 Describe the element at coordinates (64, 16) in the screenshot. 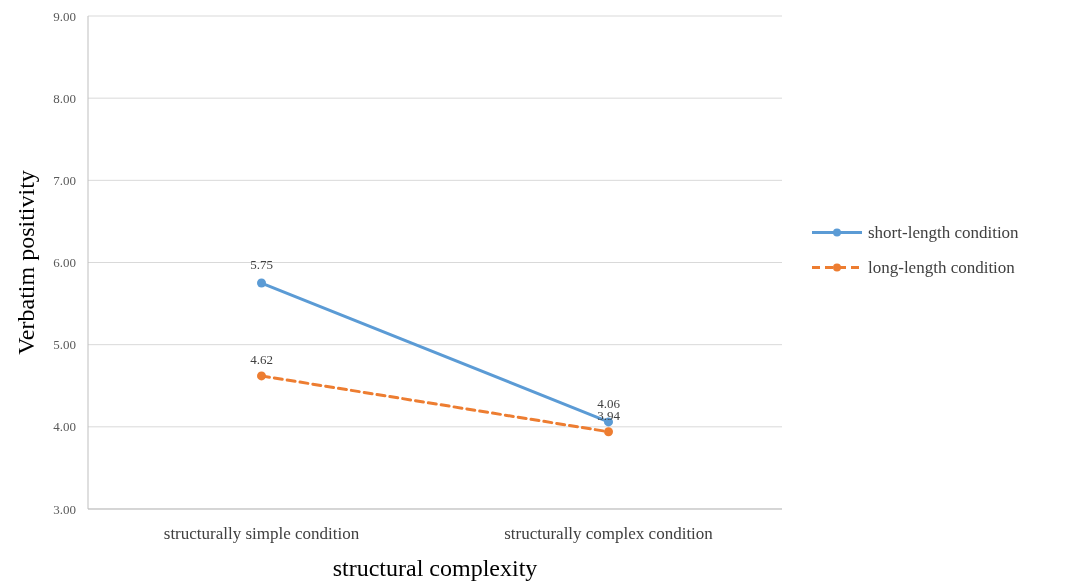

I see `y-tick-label: 9.00` at that location.